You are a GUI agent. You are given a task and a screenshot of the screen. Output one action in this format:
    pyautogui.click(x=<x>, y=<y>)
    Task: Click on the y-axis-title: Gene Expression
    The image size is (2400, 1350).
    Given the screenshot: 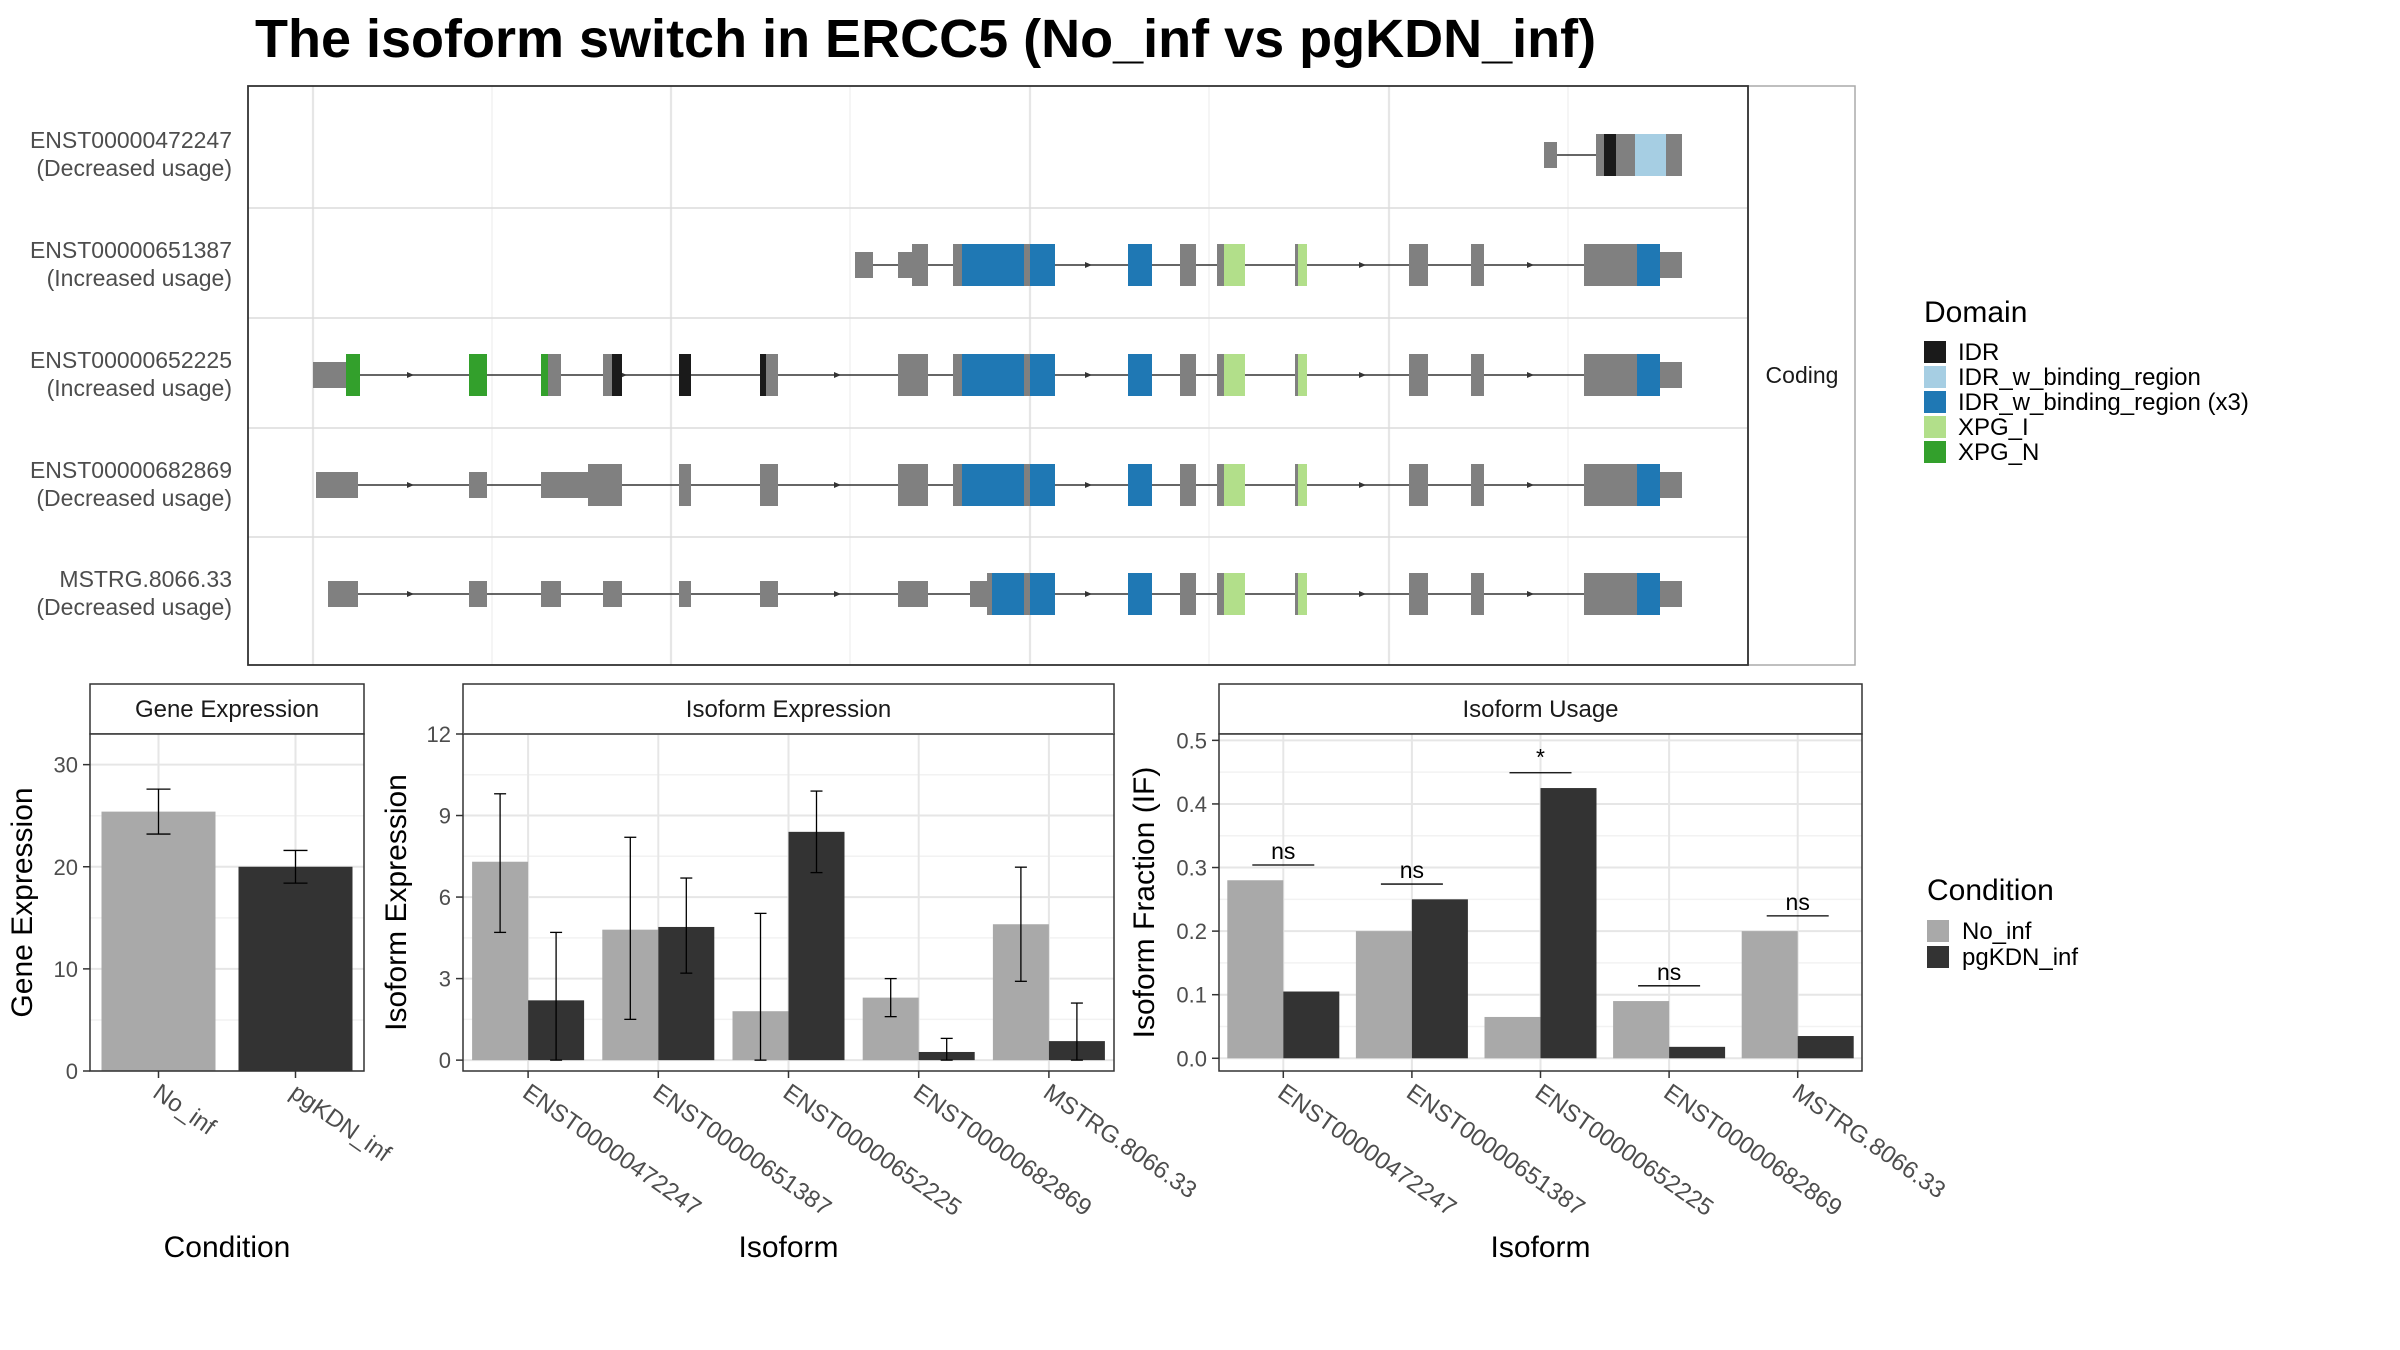 What is the action you would take?
    pyautogui.click(x=22, y=902)
    